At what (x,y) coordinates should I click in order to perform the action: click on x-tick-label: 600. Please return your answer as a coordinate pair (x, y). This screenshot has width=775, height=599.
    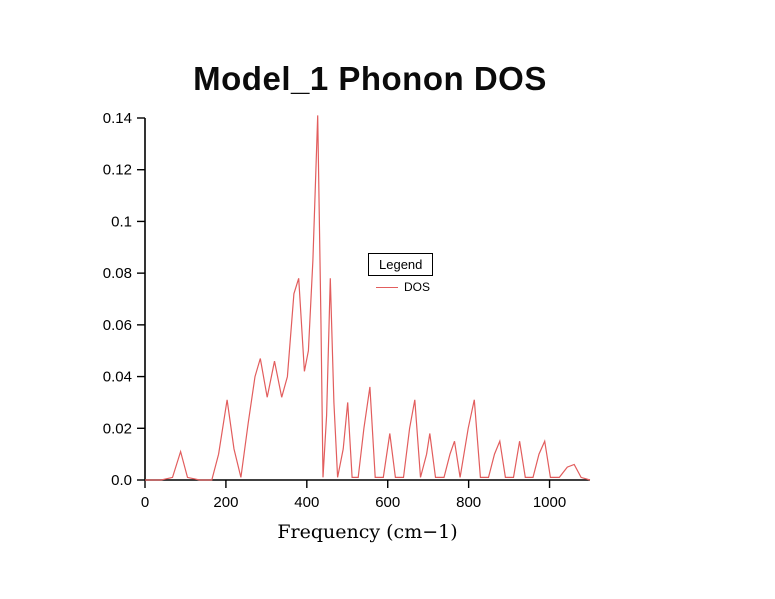
    Looking at the image, I should click on (387, 502).